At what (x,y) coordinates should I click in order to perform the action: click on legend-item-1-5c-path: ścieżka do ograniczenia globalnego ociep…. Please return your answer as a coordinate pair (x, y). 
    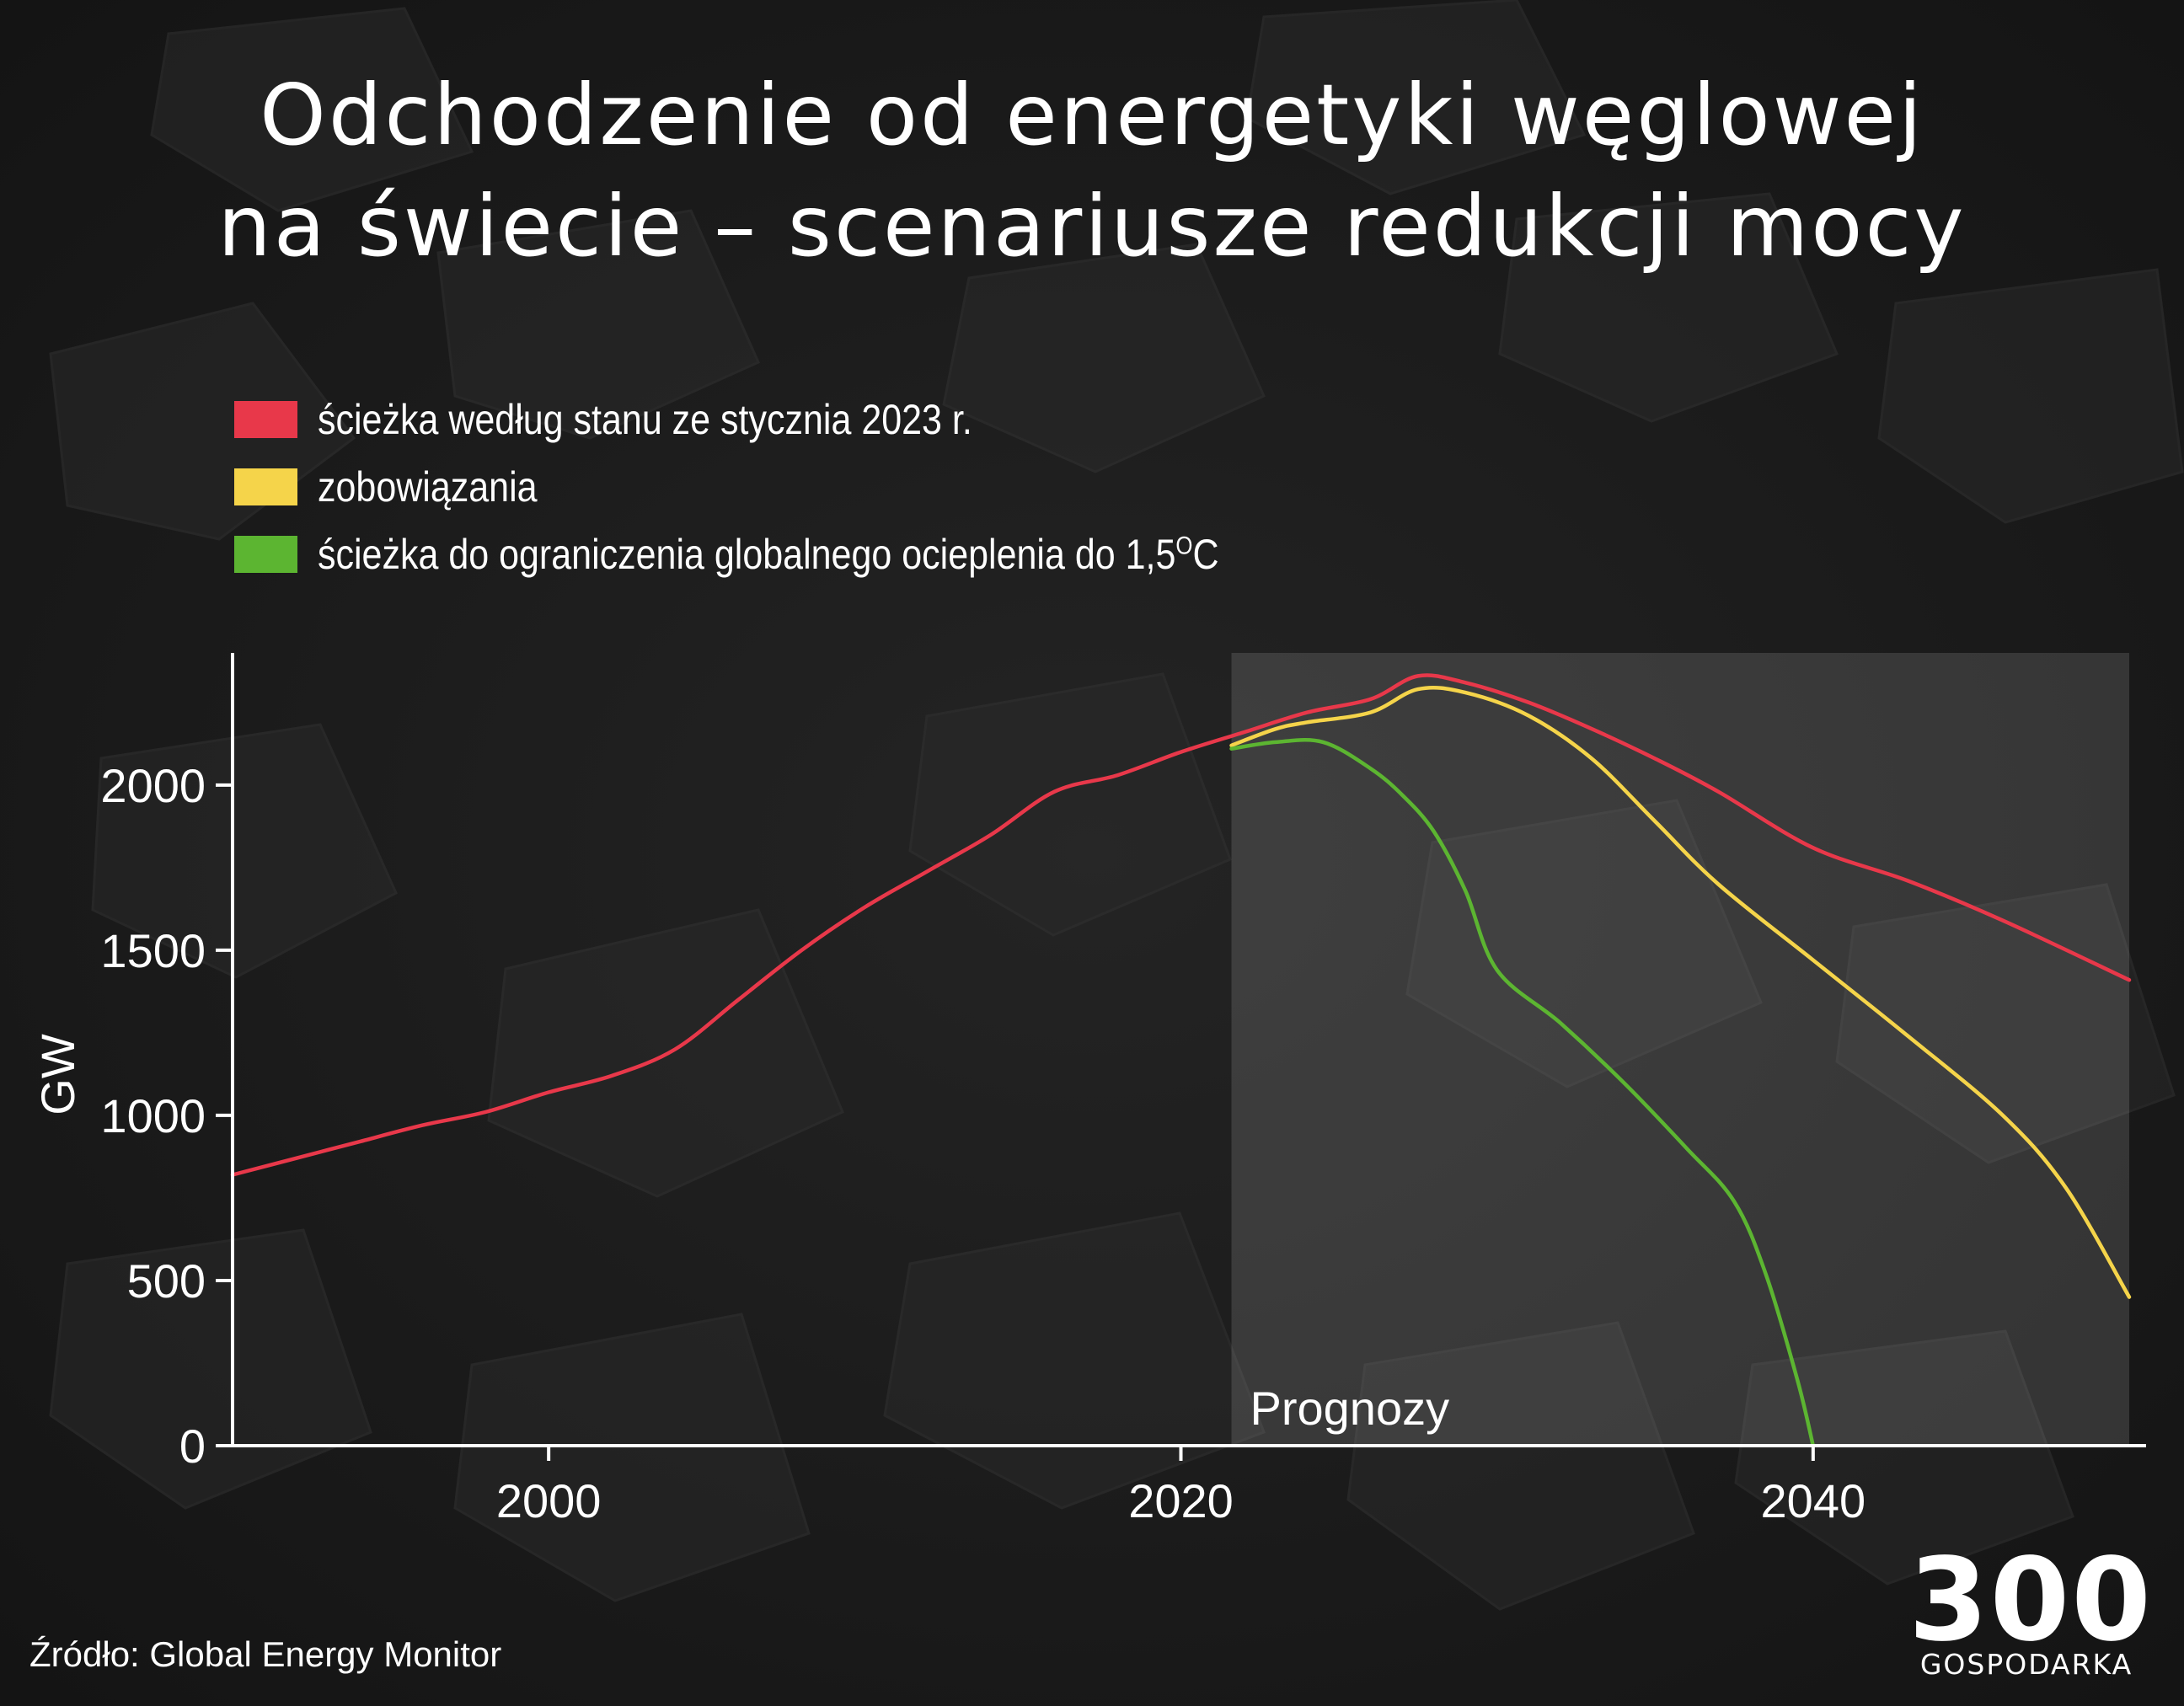
    Looking at the image, I should click on (800, 554).